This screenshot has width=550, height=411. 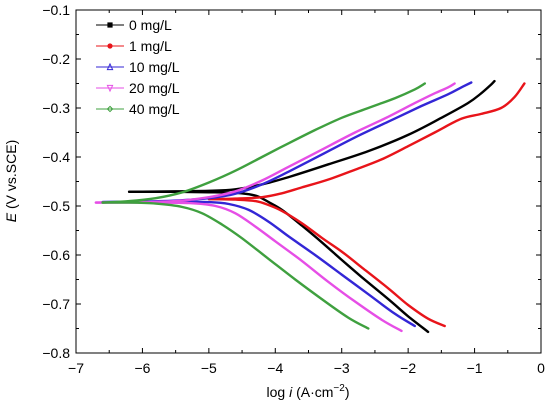 I want to click on legend-entry: 10 mg/L, so click(x=138, y=67).